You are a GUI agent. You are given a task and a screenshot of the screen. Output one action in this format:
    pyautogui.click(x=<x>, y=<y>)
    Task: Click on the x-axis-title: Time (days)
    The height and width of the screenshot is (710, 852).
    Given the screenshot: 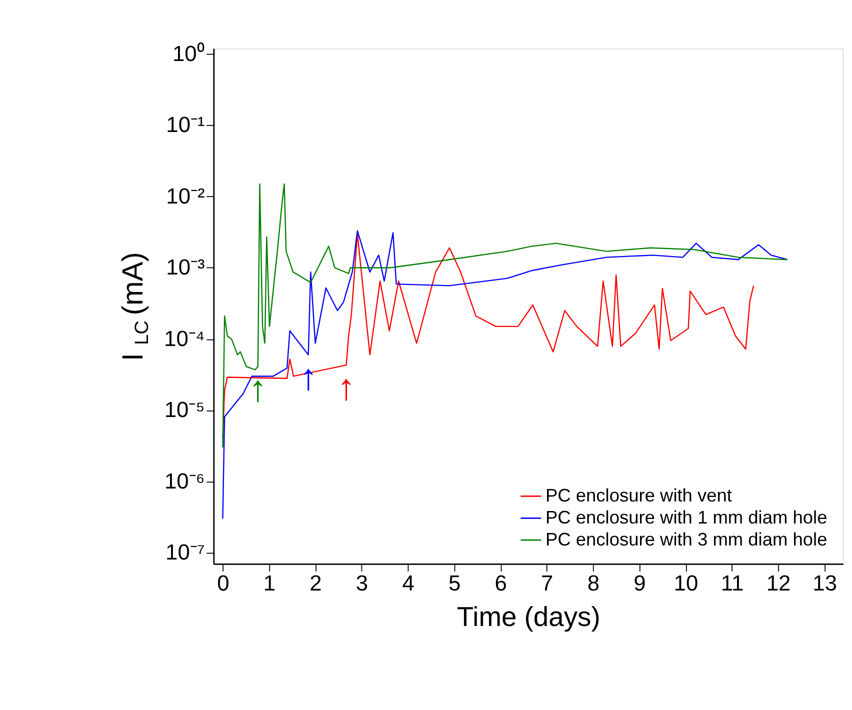 What is the action you would take?
    pyautogui.click(x=528, y=616)
    